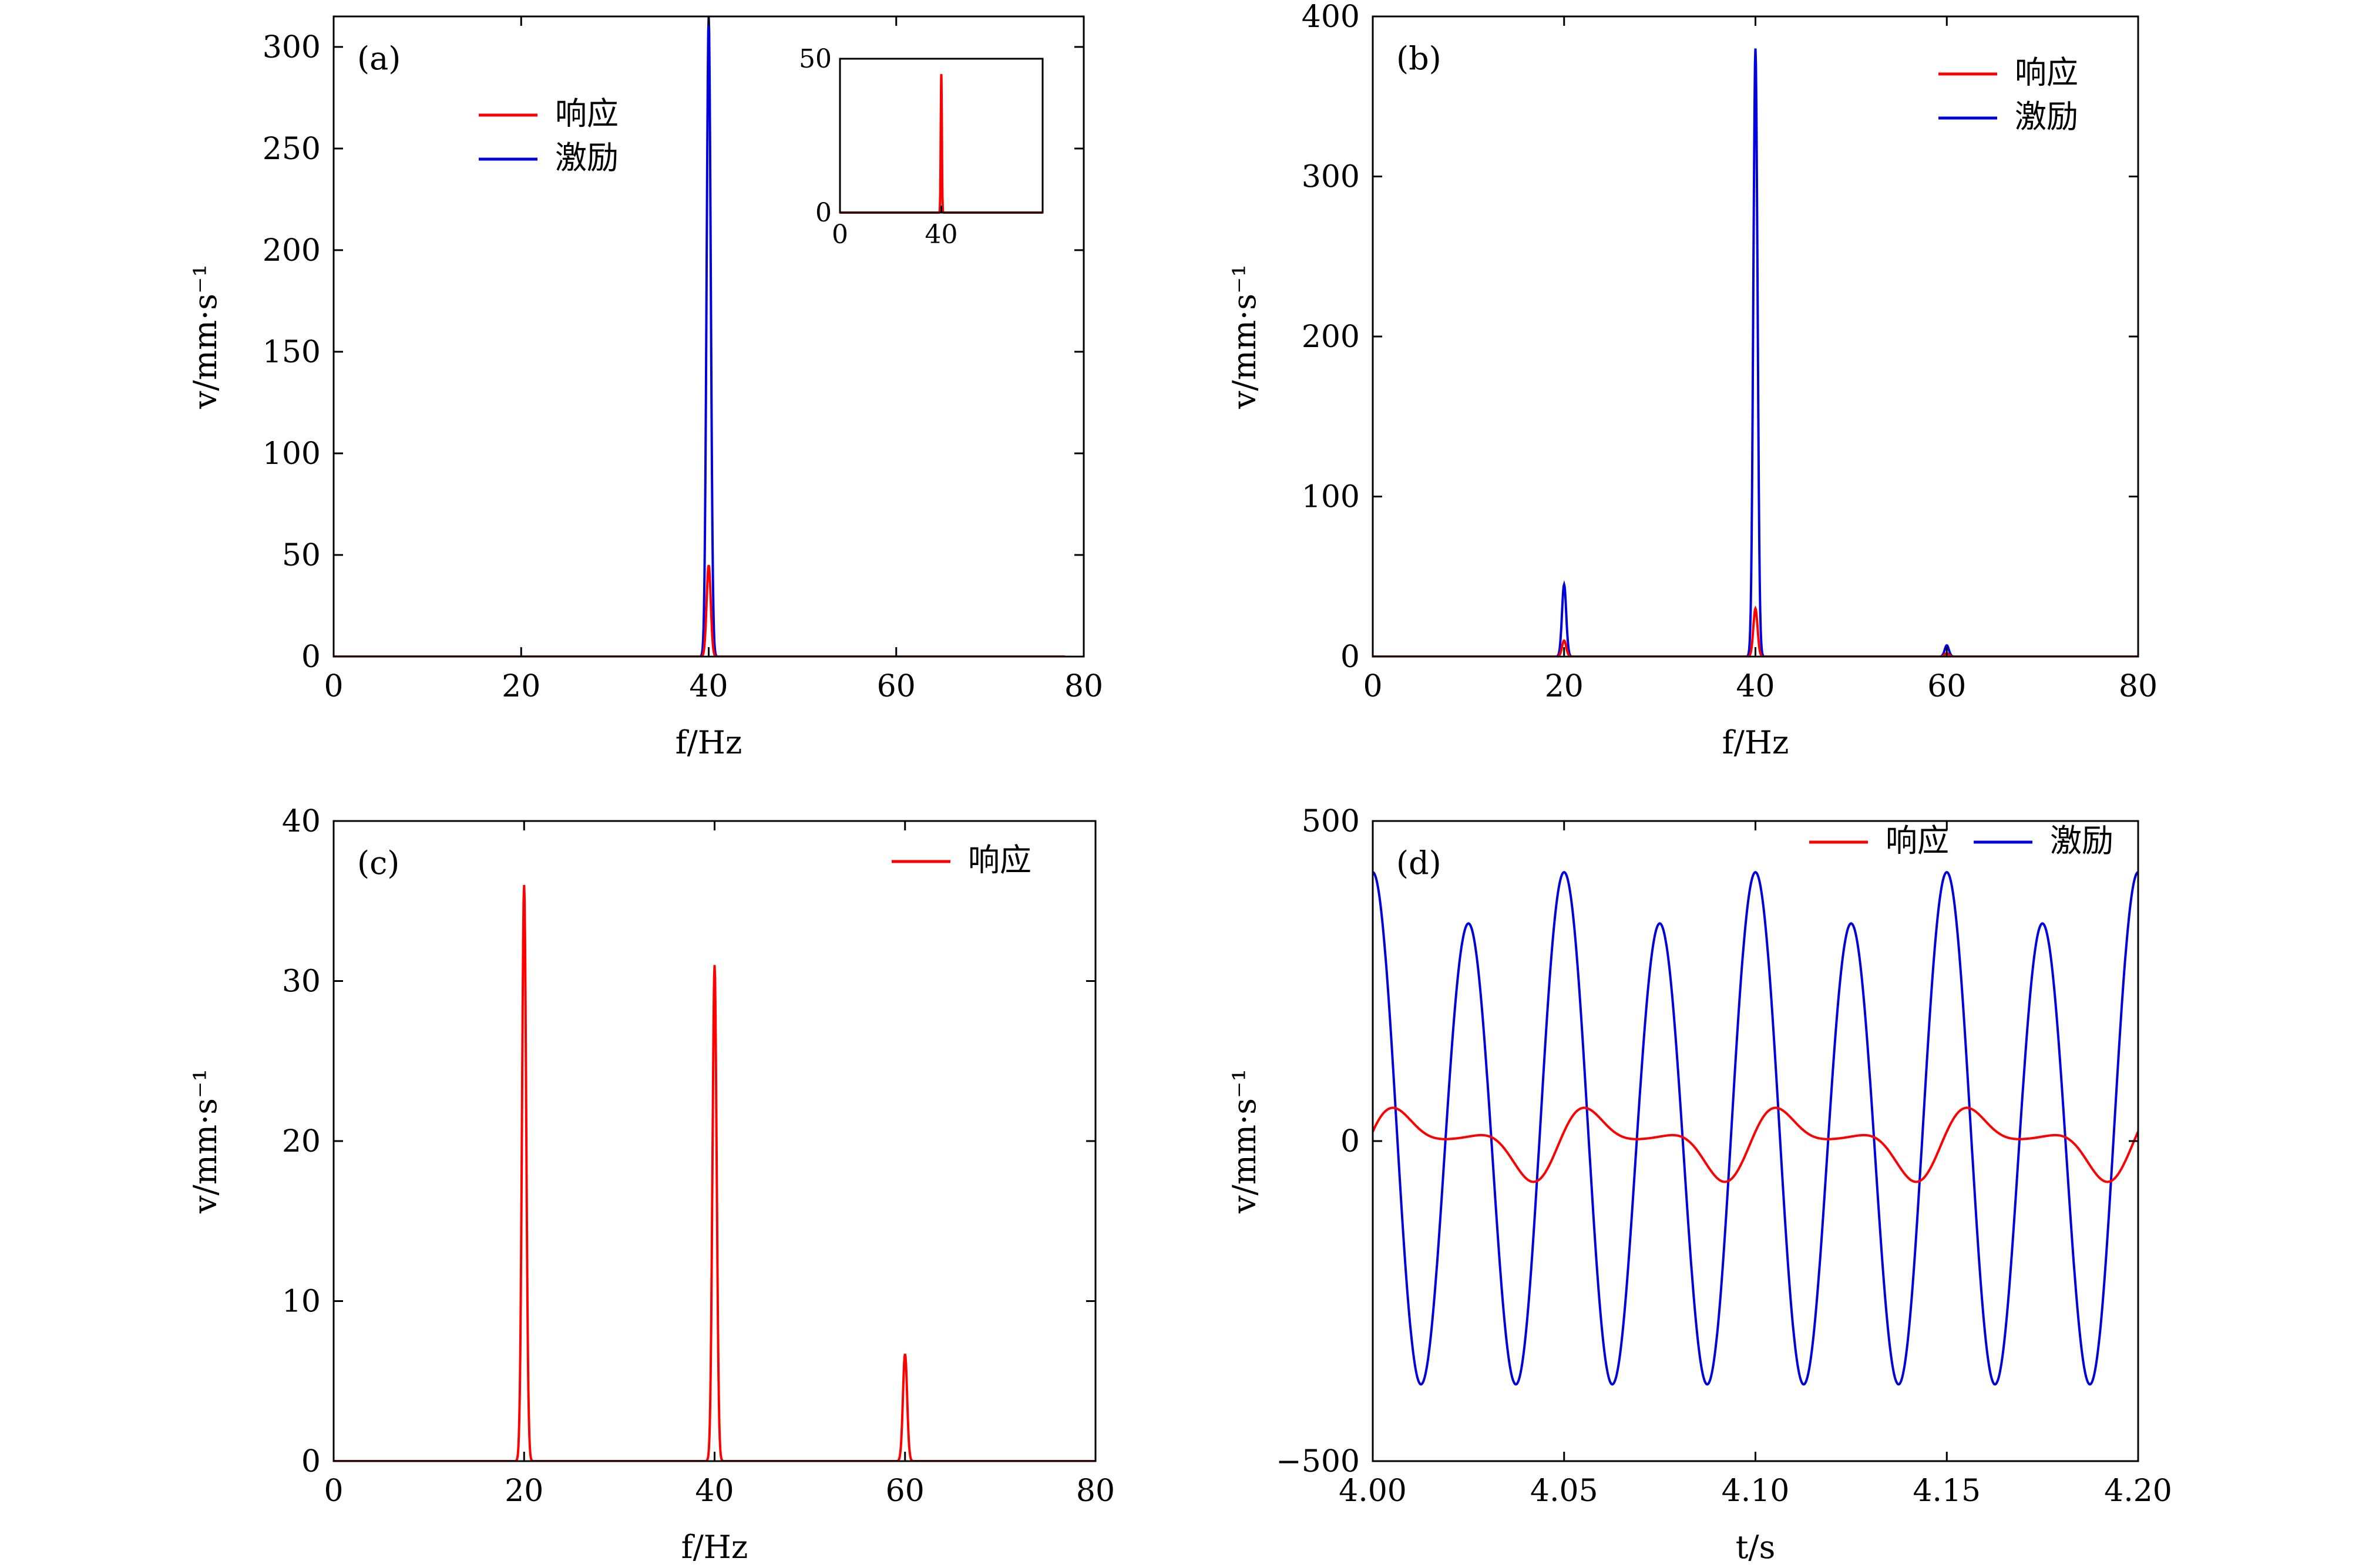 This screenshot has height=1568, width=2359. Describe the element at coordinates (301, 982) in the screenshot. I see `y-tick-label: 30` at that location.